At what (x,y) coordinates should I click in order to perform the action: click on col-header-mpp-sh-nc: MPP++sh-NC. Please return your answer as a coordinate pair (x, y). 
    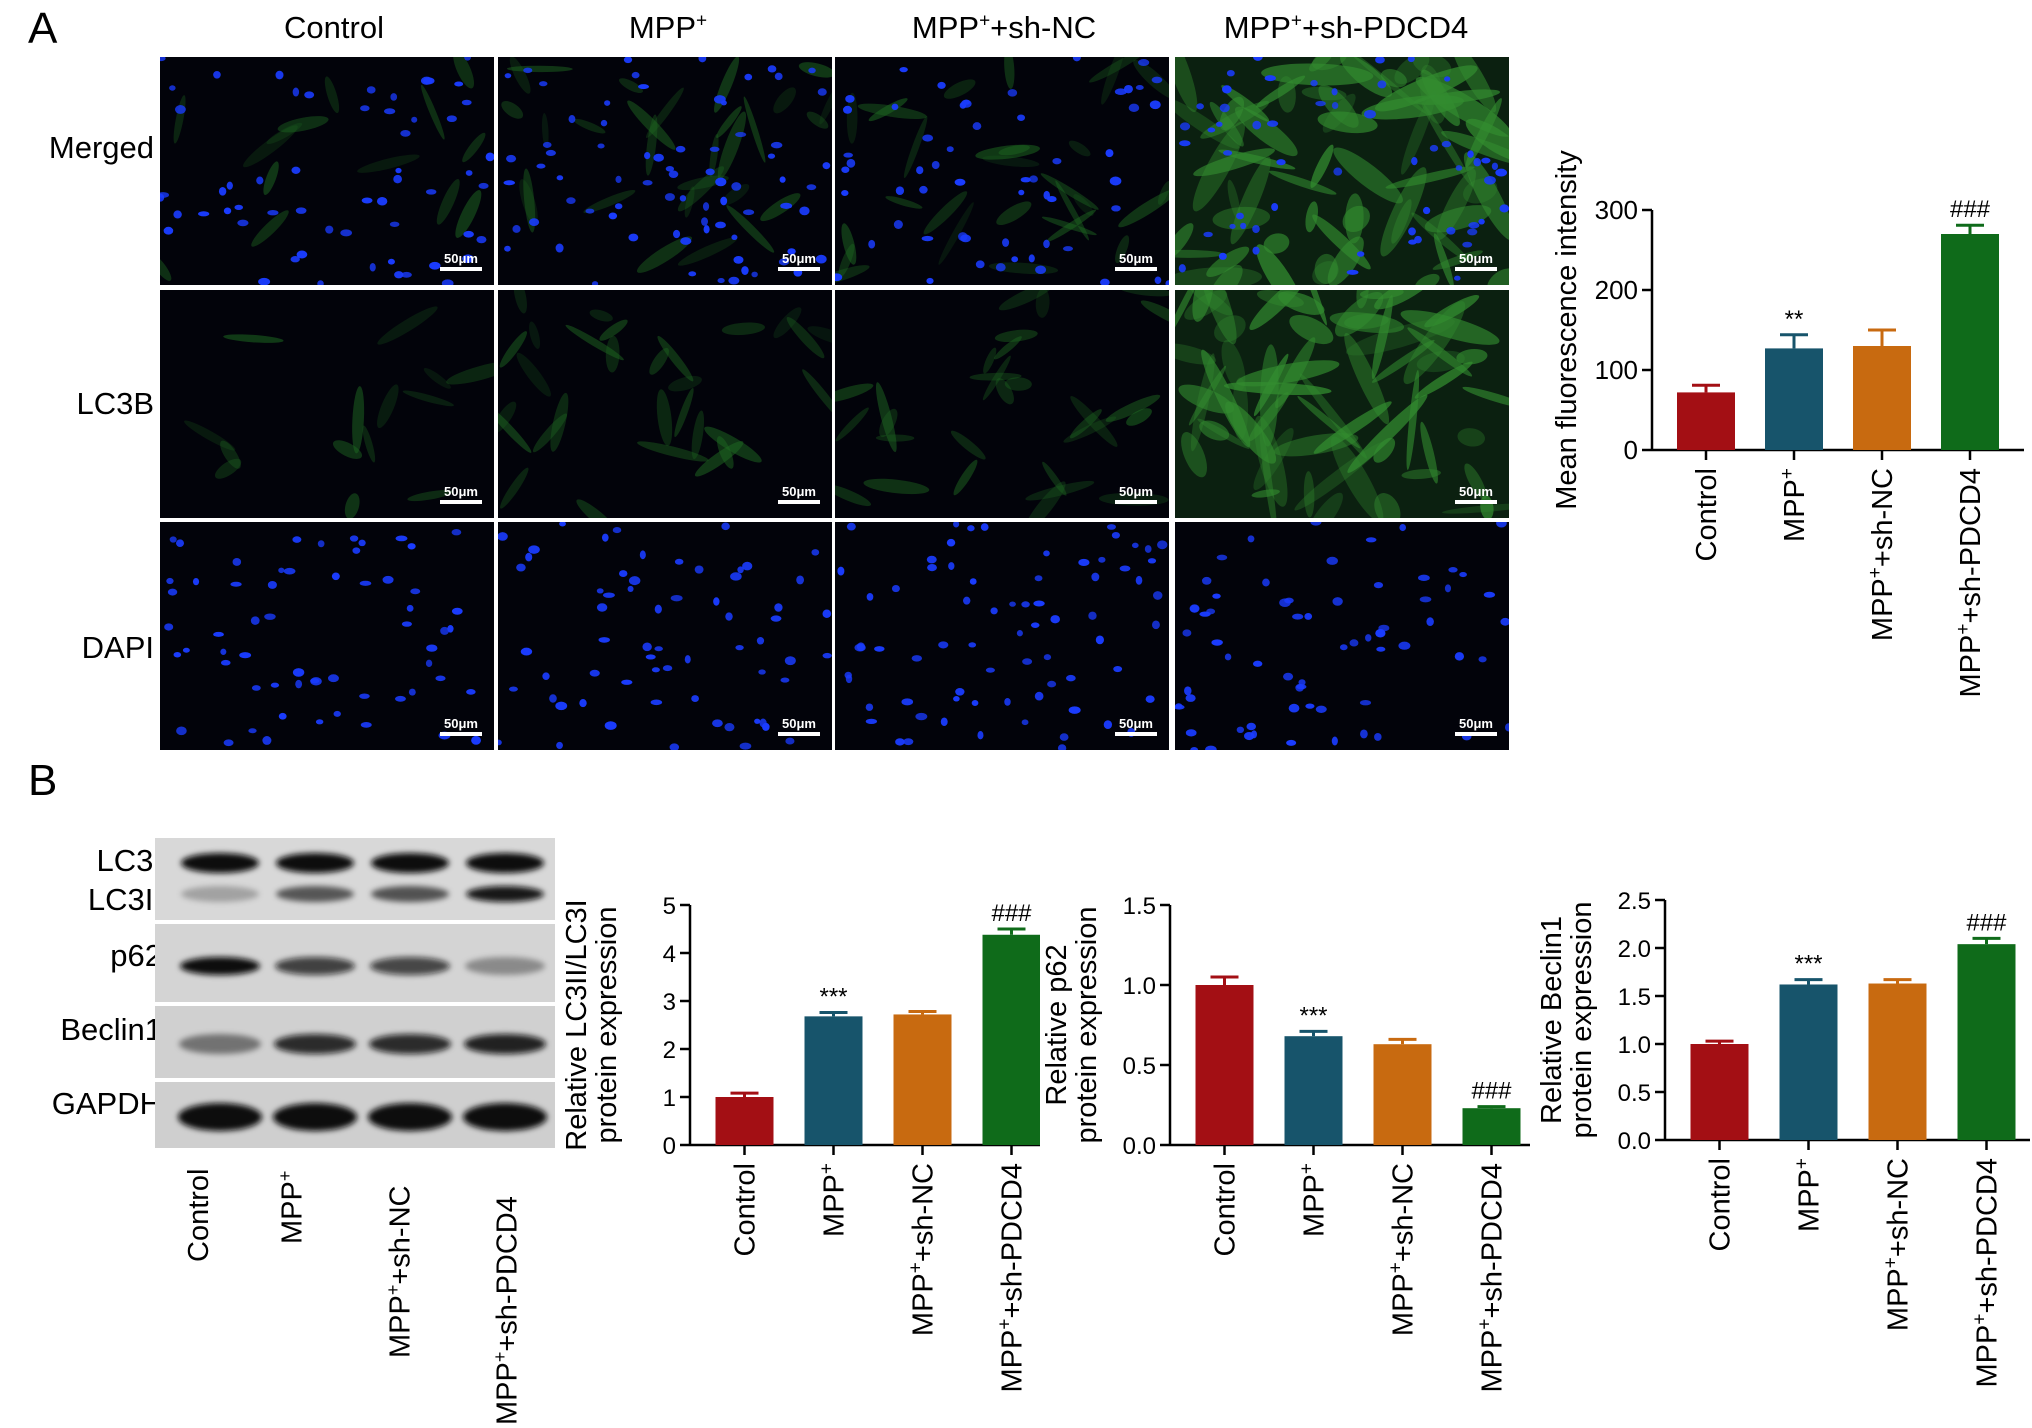
    Looking at the image, I should click on (1004, 27).